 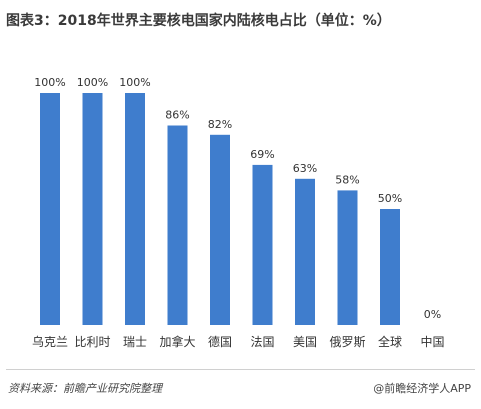 What do you see at coordinates (49, 82) in the screenshot?
I see `value-label-1: 100%` at bounding box center [49, 82].